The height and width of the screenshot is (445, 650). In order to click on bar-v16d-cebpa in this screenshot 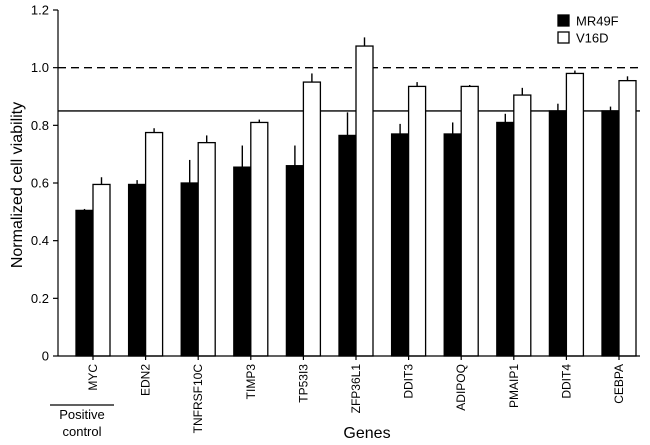, I will do `click(627, 218)`.